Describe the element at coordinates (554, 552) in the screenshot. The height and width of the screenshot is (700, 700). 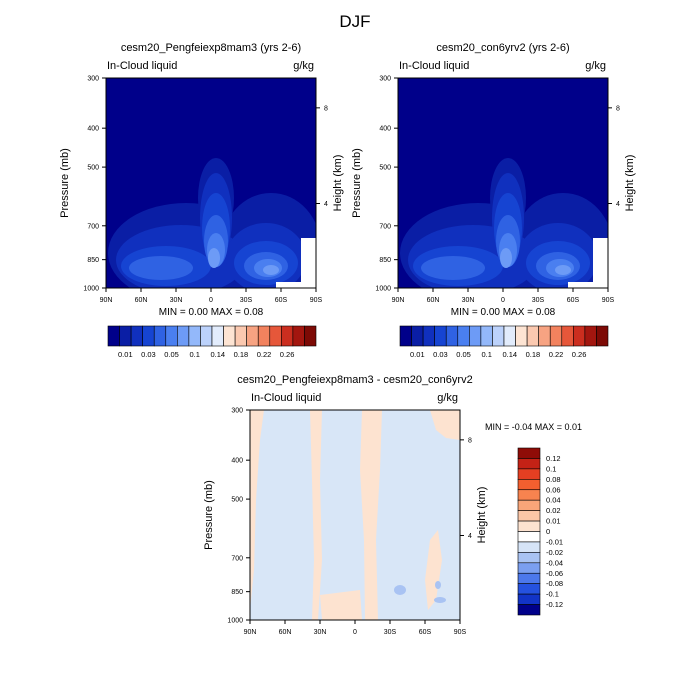
I see `colorbar-label: -0.02` at that location.